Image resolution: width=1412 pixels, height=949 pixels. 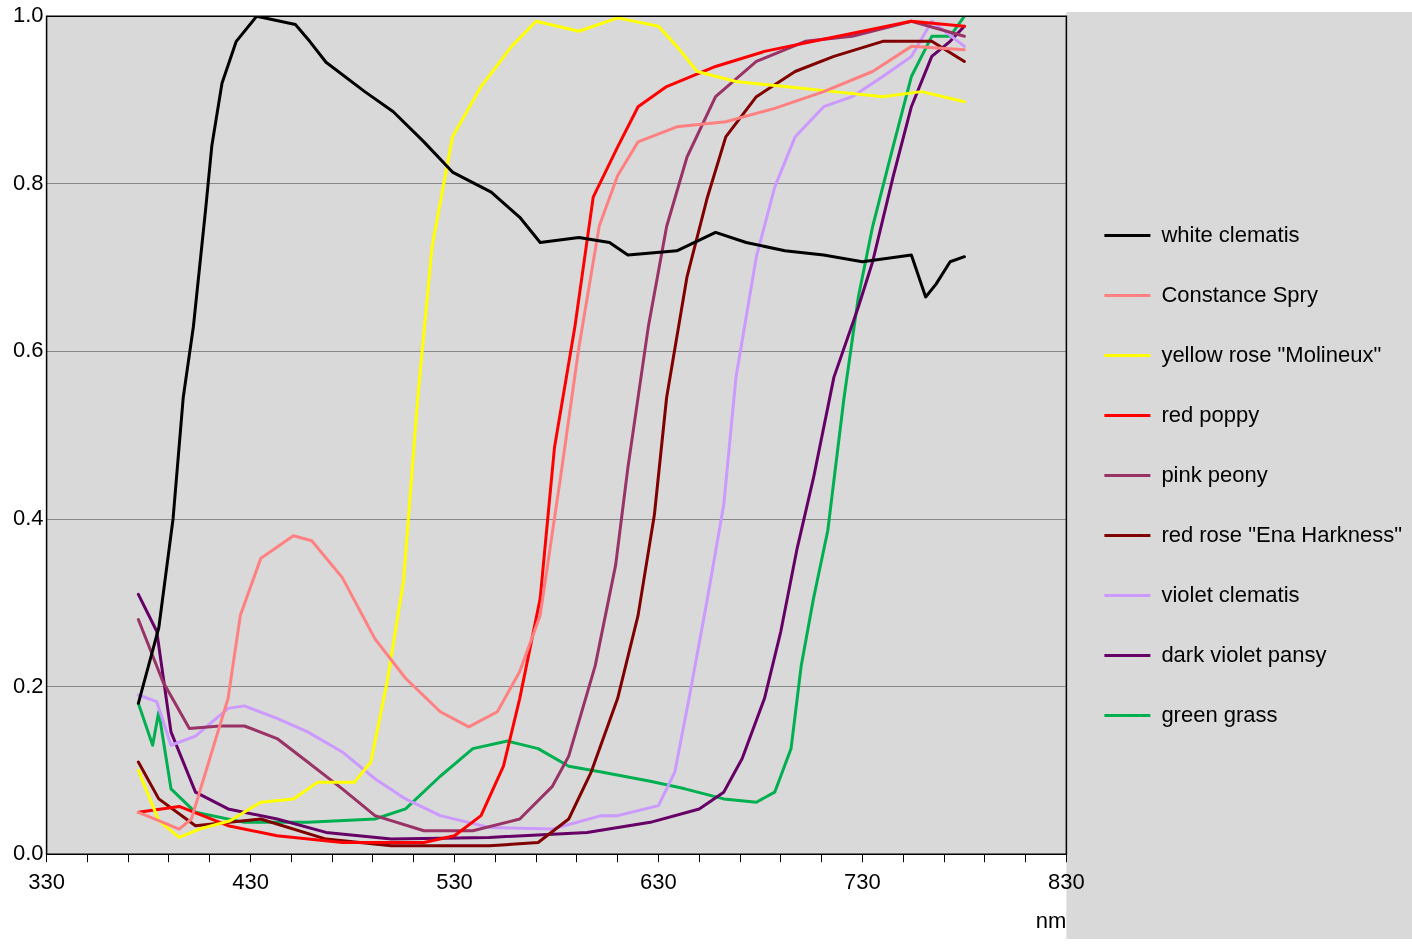 What do you see at coordinates (862, 882) in the screenshot?
I see `x-tick-label: 730` at bounding box center [862, 882].